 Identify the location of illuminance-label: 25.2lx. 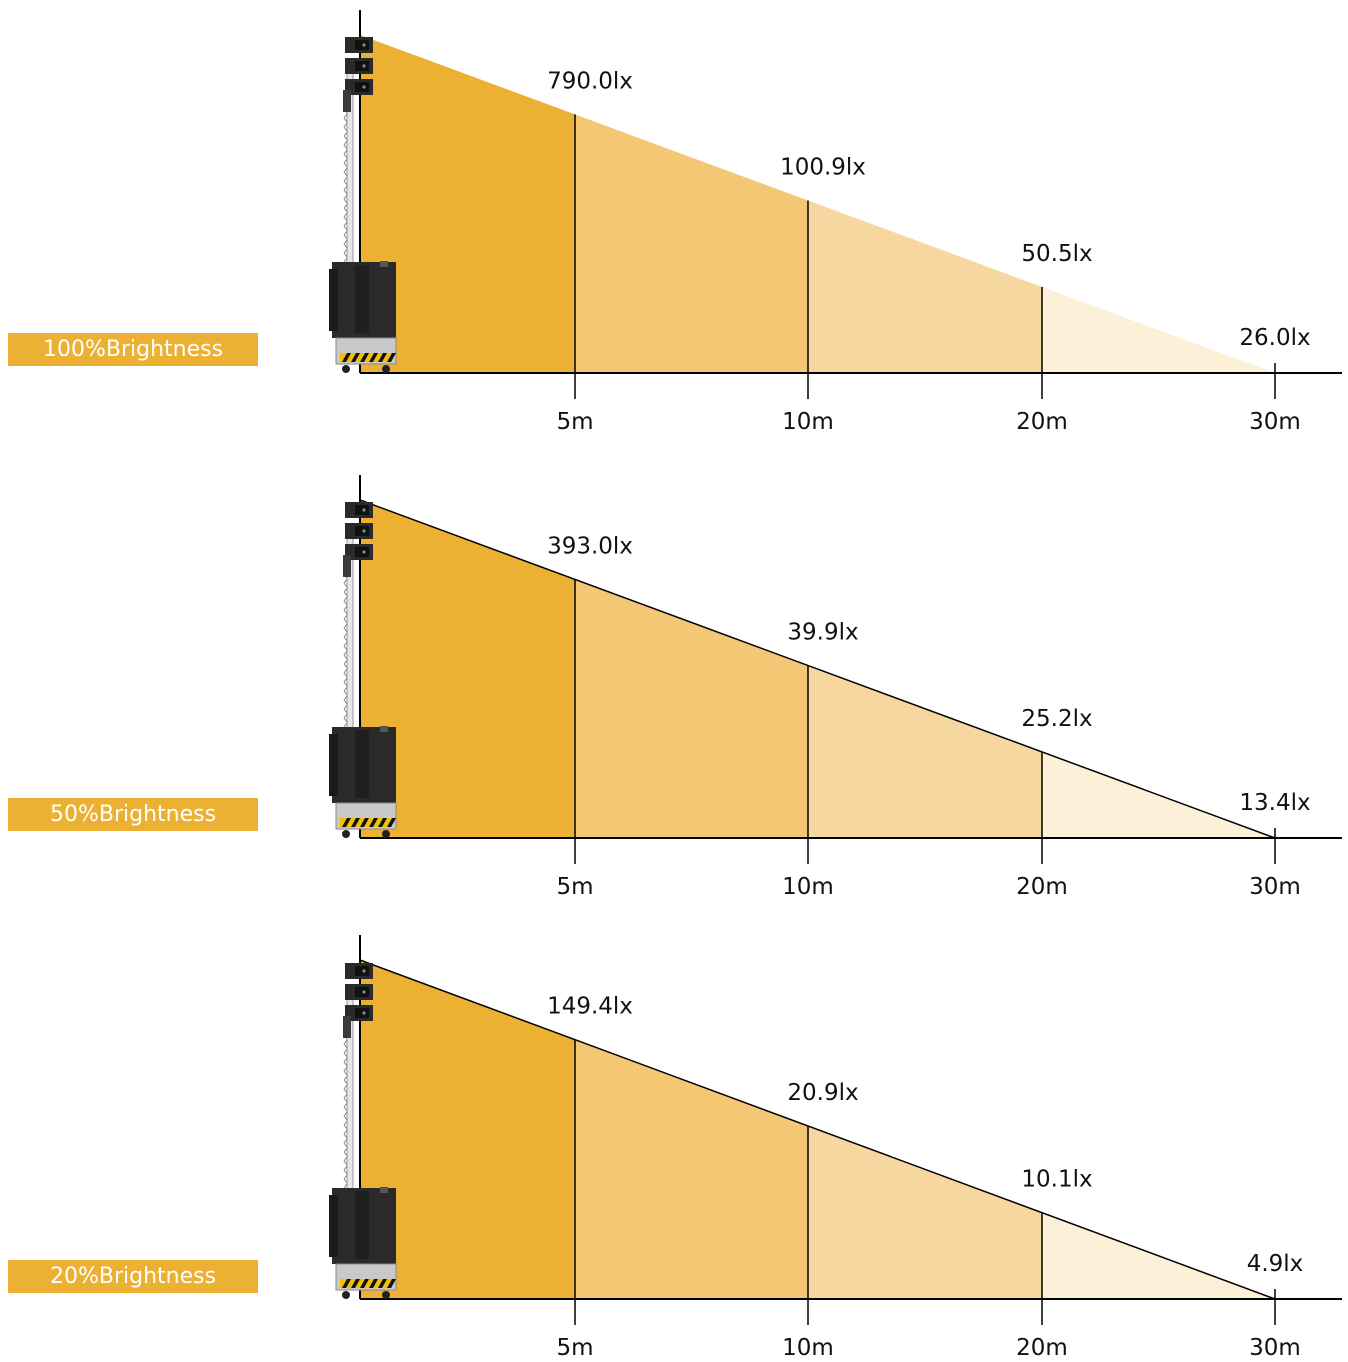
(1056, 719).